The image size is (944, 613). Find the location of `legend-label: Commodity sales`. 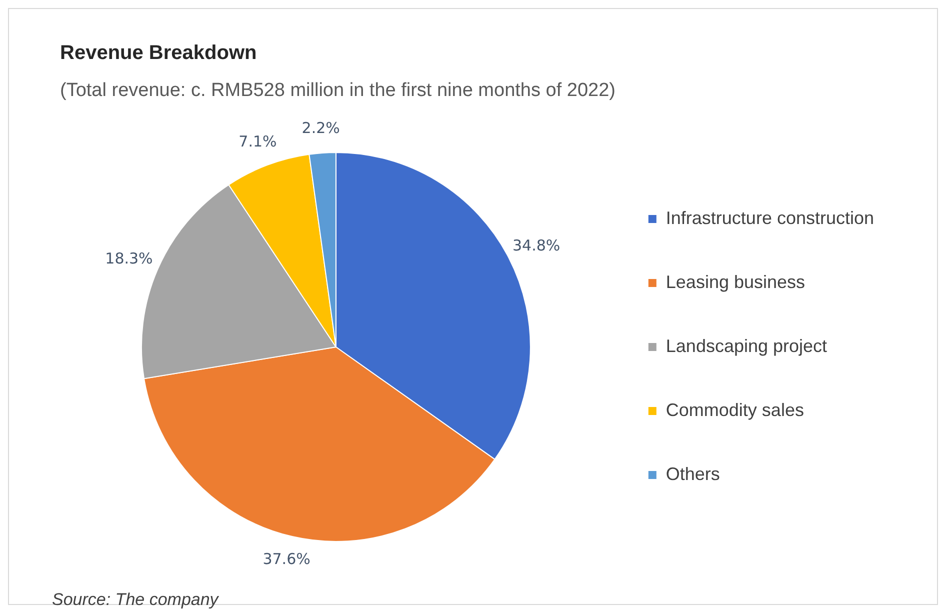

legend-label: Commodity sales is located at coordinates (735, 410).